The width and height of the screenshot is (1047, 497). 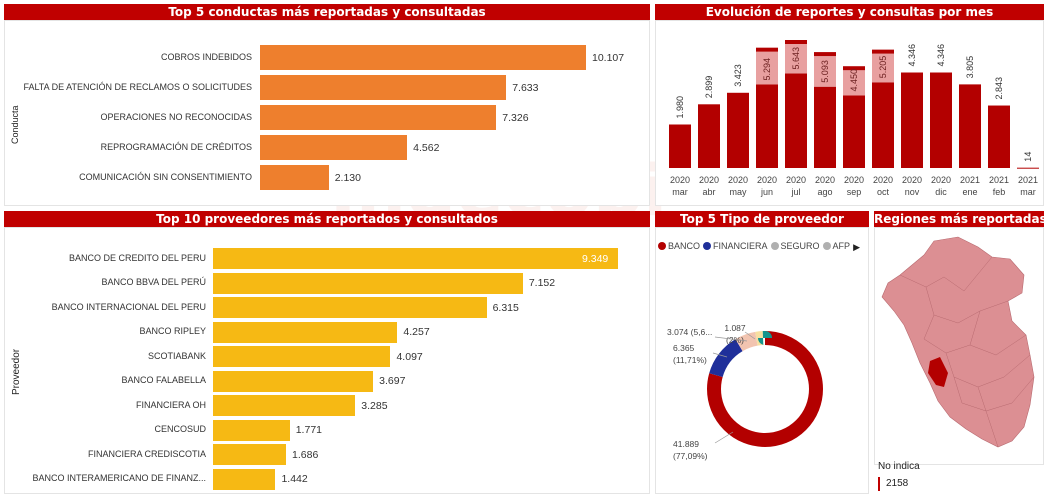 What do you see at coordinates (765, 389) in the screenshot?
I see `donut-slice` at bounding box center [765, 389].